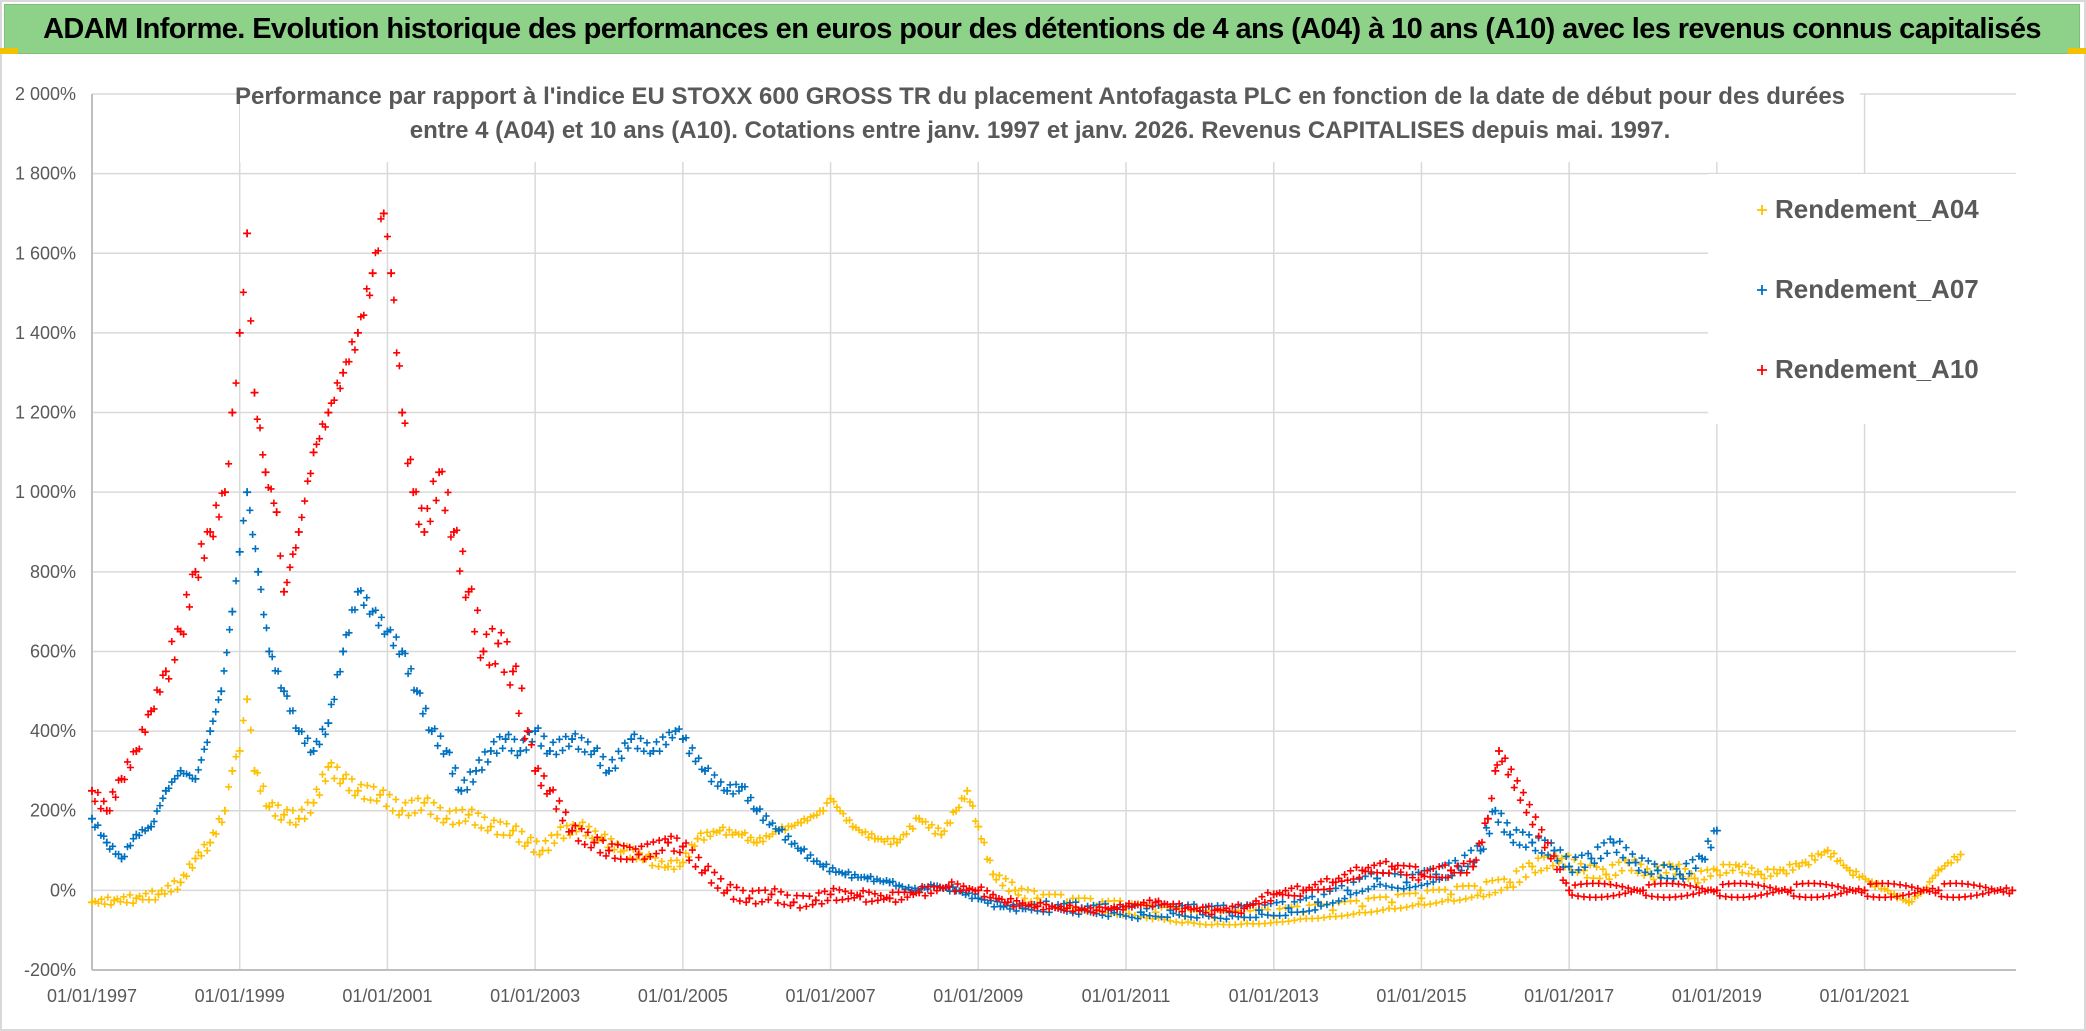  Describe the element at coordinates (2077, 51) in the screenshot. I see `banner-corner-right` at that location.